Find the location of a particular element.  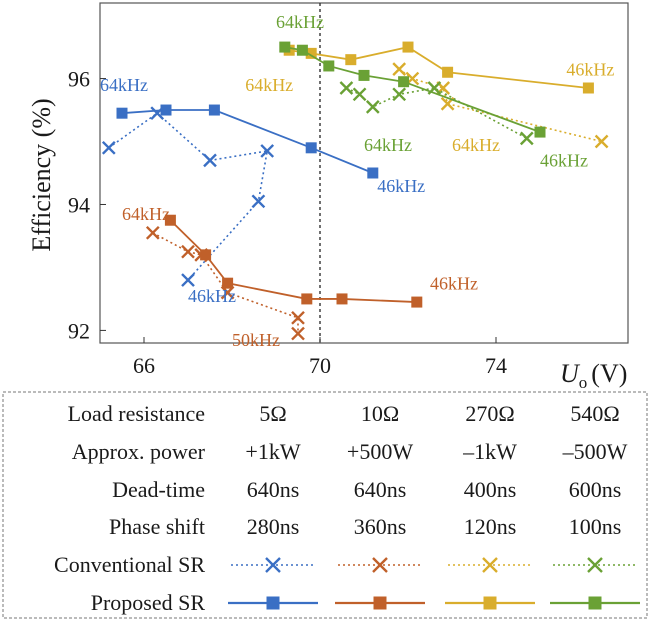

table-cell: –500W is located at coordinates (595, 451).